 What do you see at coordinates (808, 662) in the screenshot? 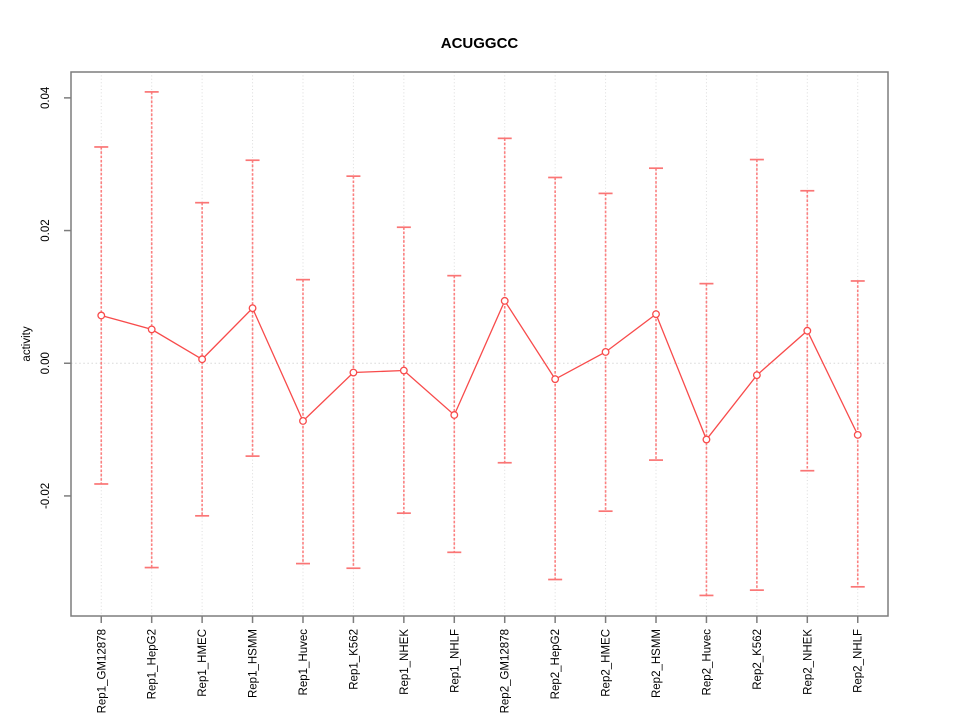
I see `x-tick-label: Rep2_NHEK` at bounding box center [808, 662].